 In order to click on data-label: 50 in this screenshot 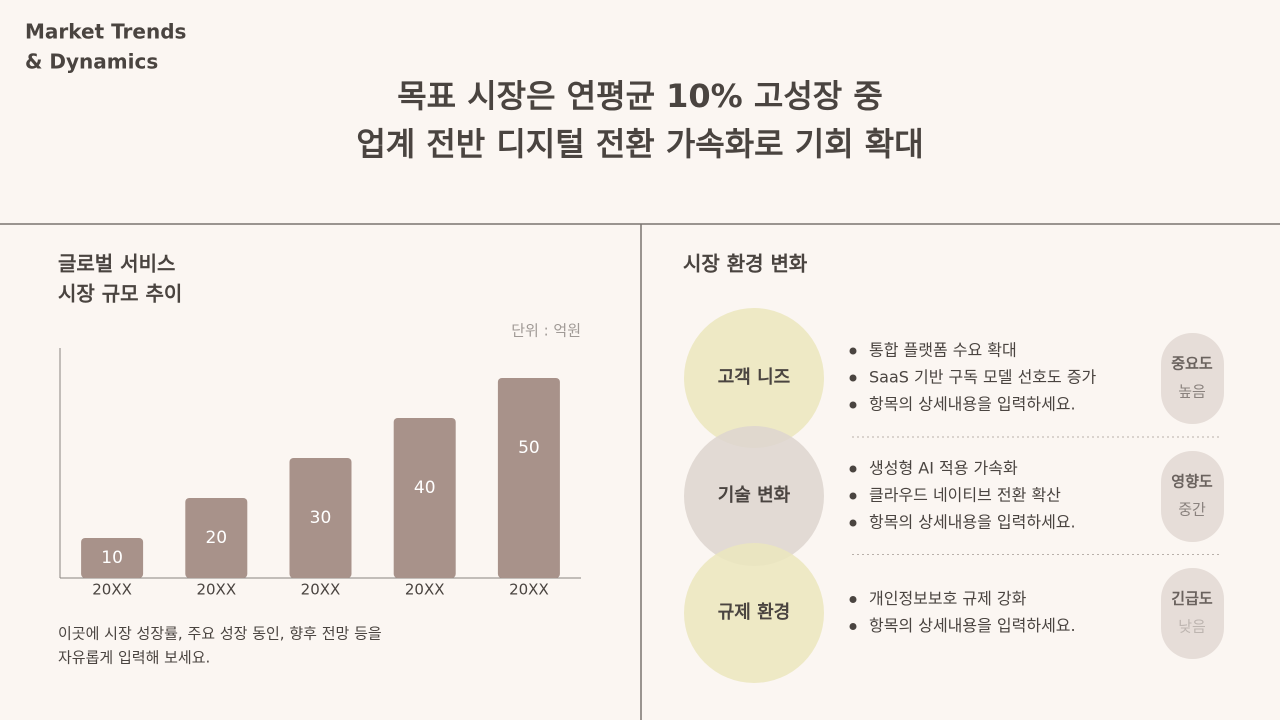, I will do `click(529, 448)`.